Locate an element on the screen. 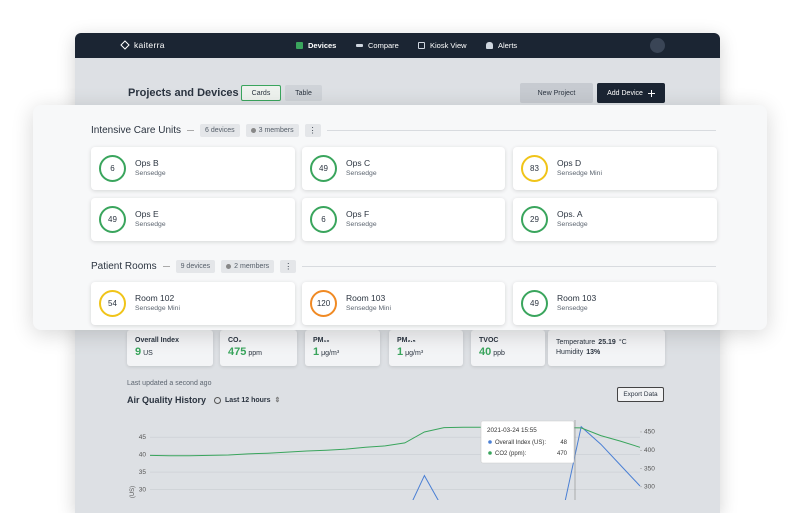 This screenshot has width=800, height=513. temperature-unit: °C is located at coordinates (622, 342).